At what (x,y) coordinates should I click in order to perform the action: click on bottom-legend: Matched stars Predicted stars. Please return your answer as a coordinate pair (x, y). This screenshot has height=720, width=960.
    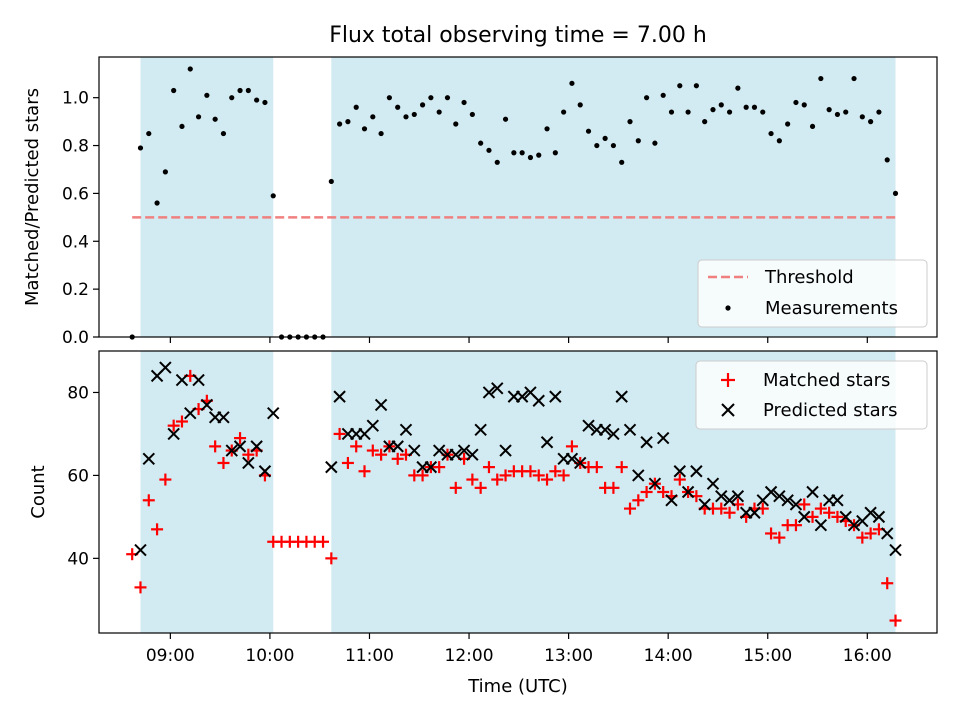
    Looking at the image, I should click on (811, 395).